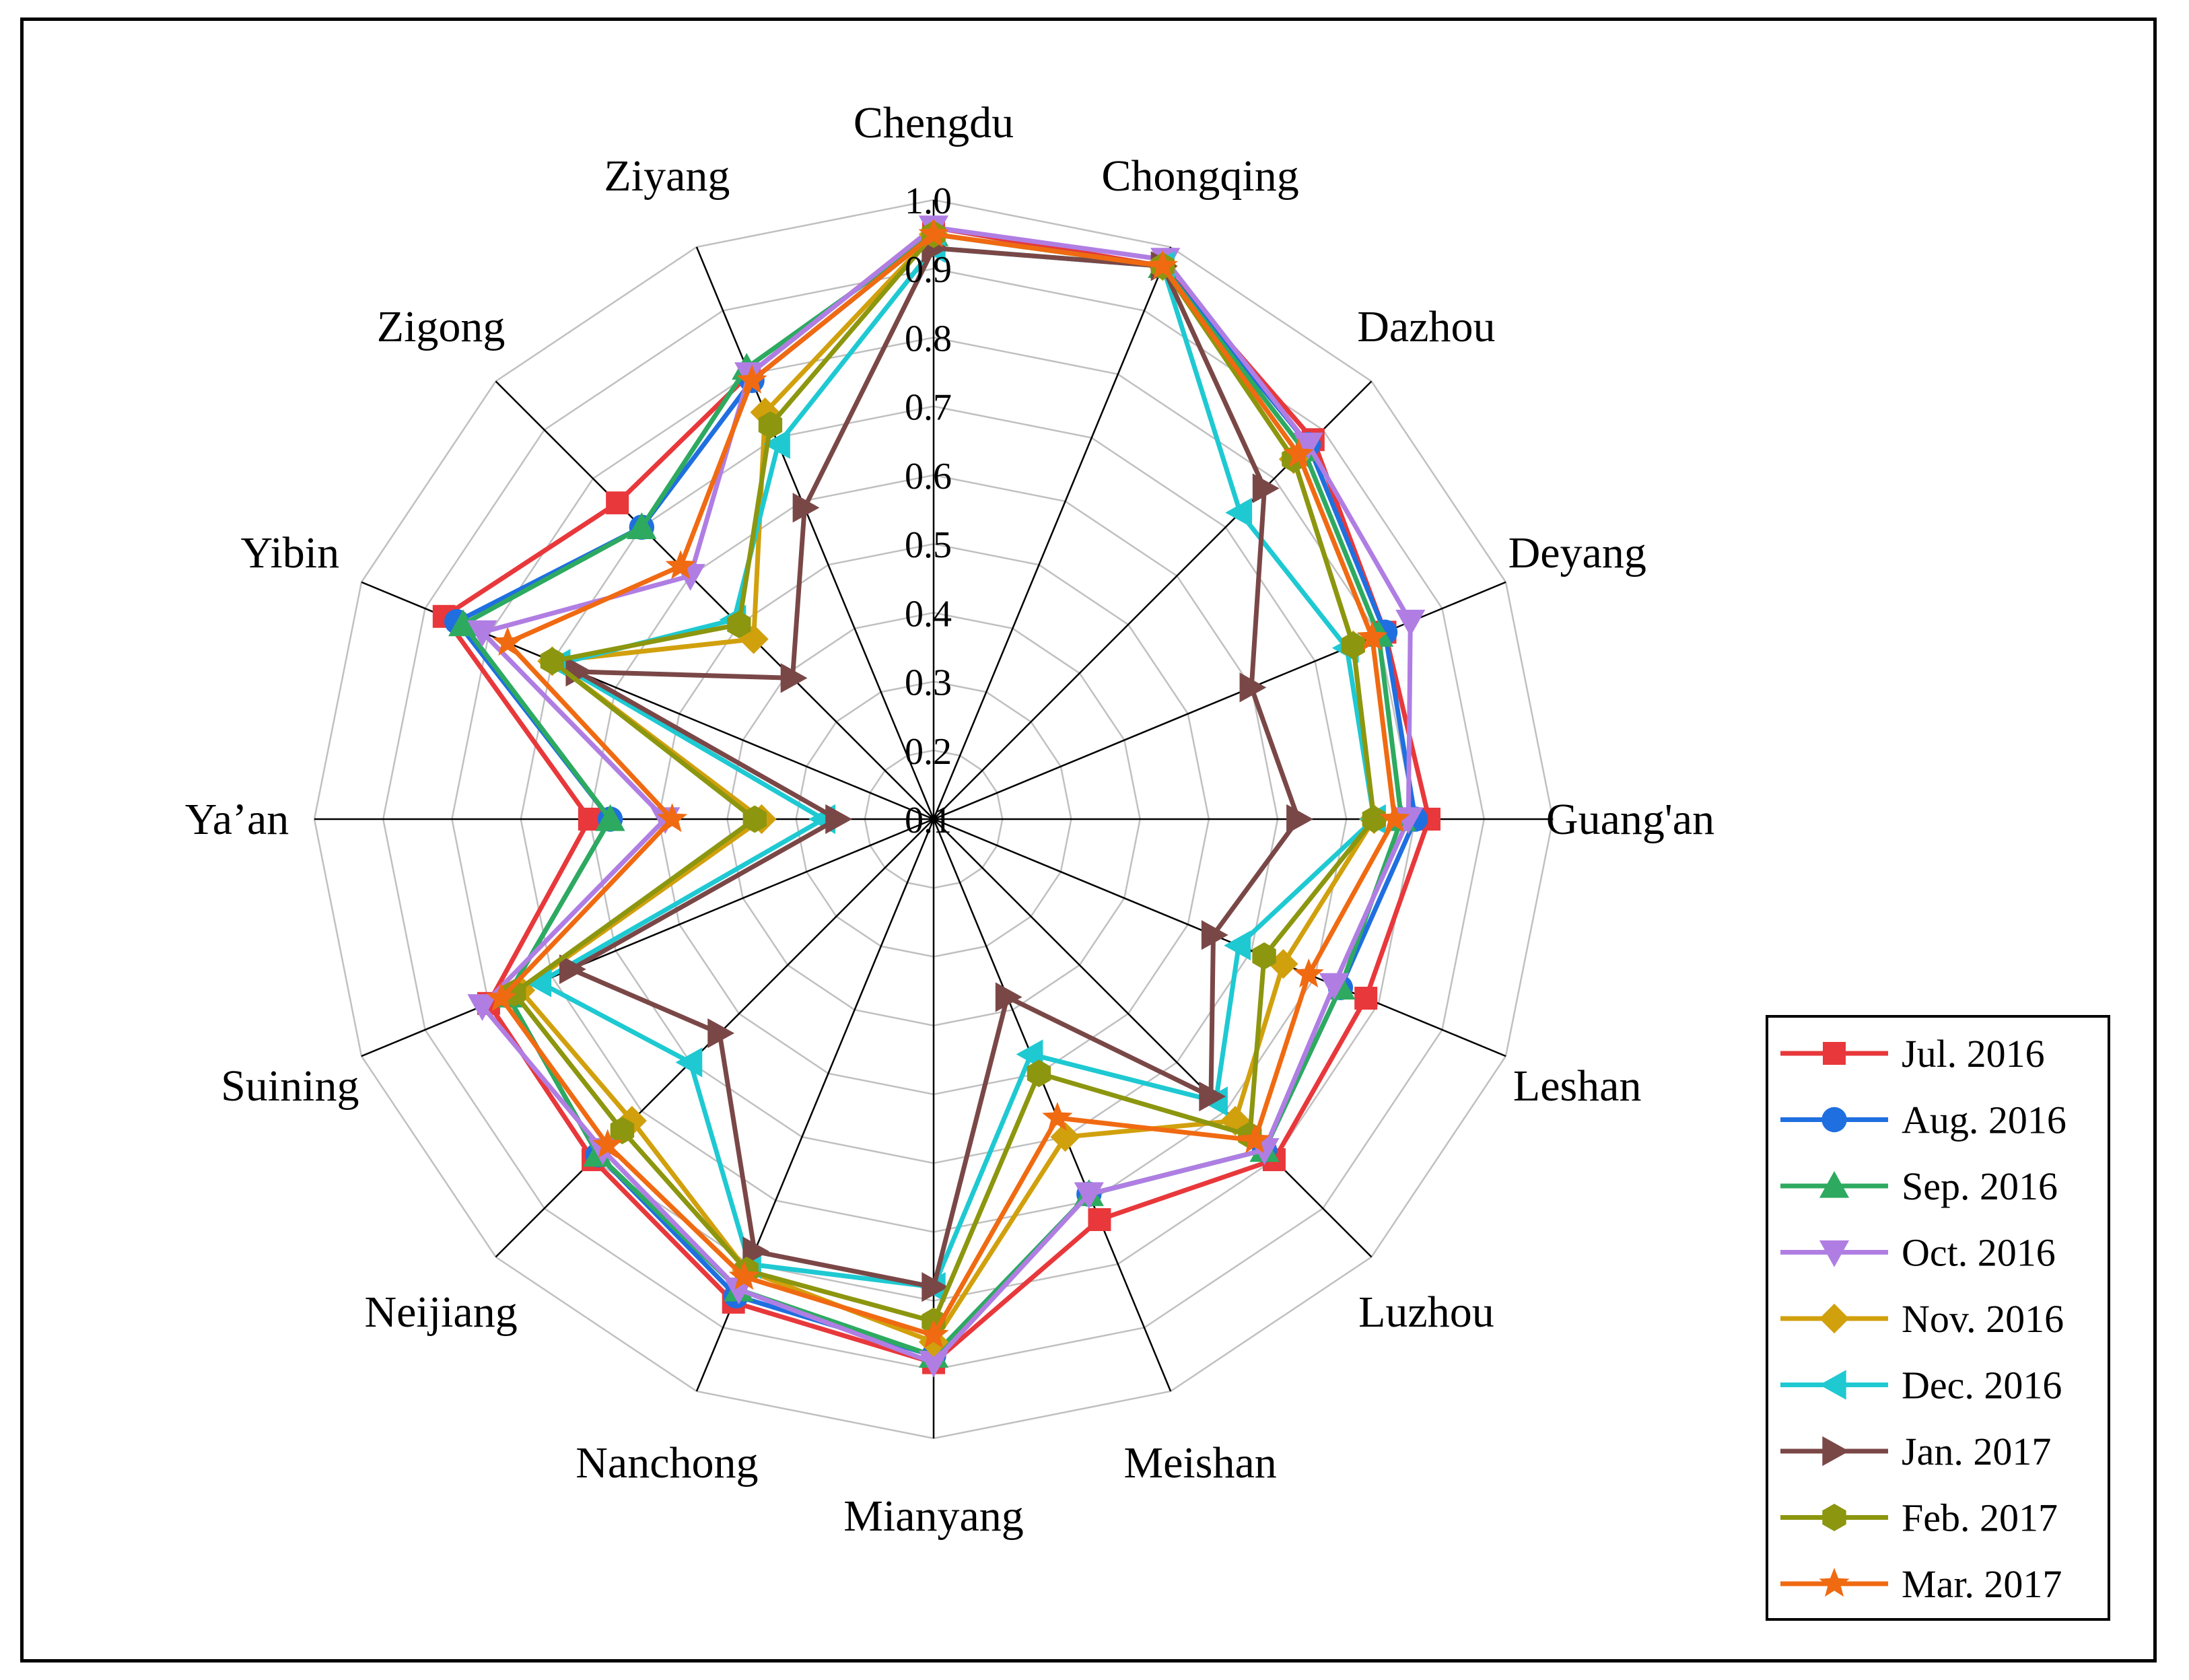 The height and width of the screenshot is (1680, 2189). What do you see at coordinates (501, 997) in the screenshot?
I see `point-mar-2017-suining` at bounding box center [501, 997].